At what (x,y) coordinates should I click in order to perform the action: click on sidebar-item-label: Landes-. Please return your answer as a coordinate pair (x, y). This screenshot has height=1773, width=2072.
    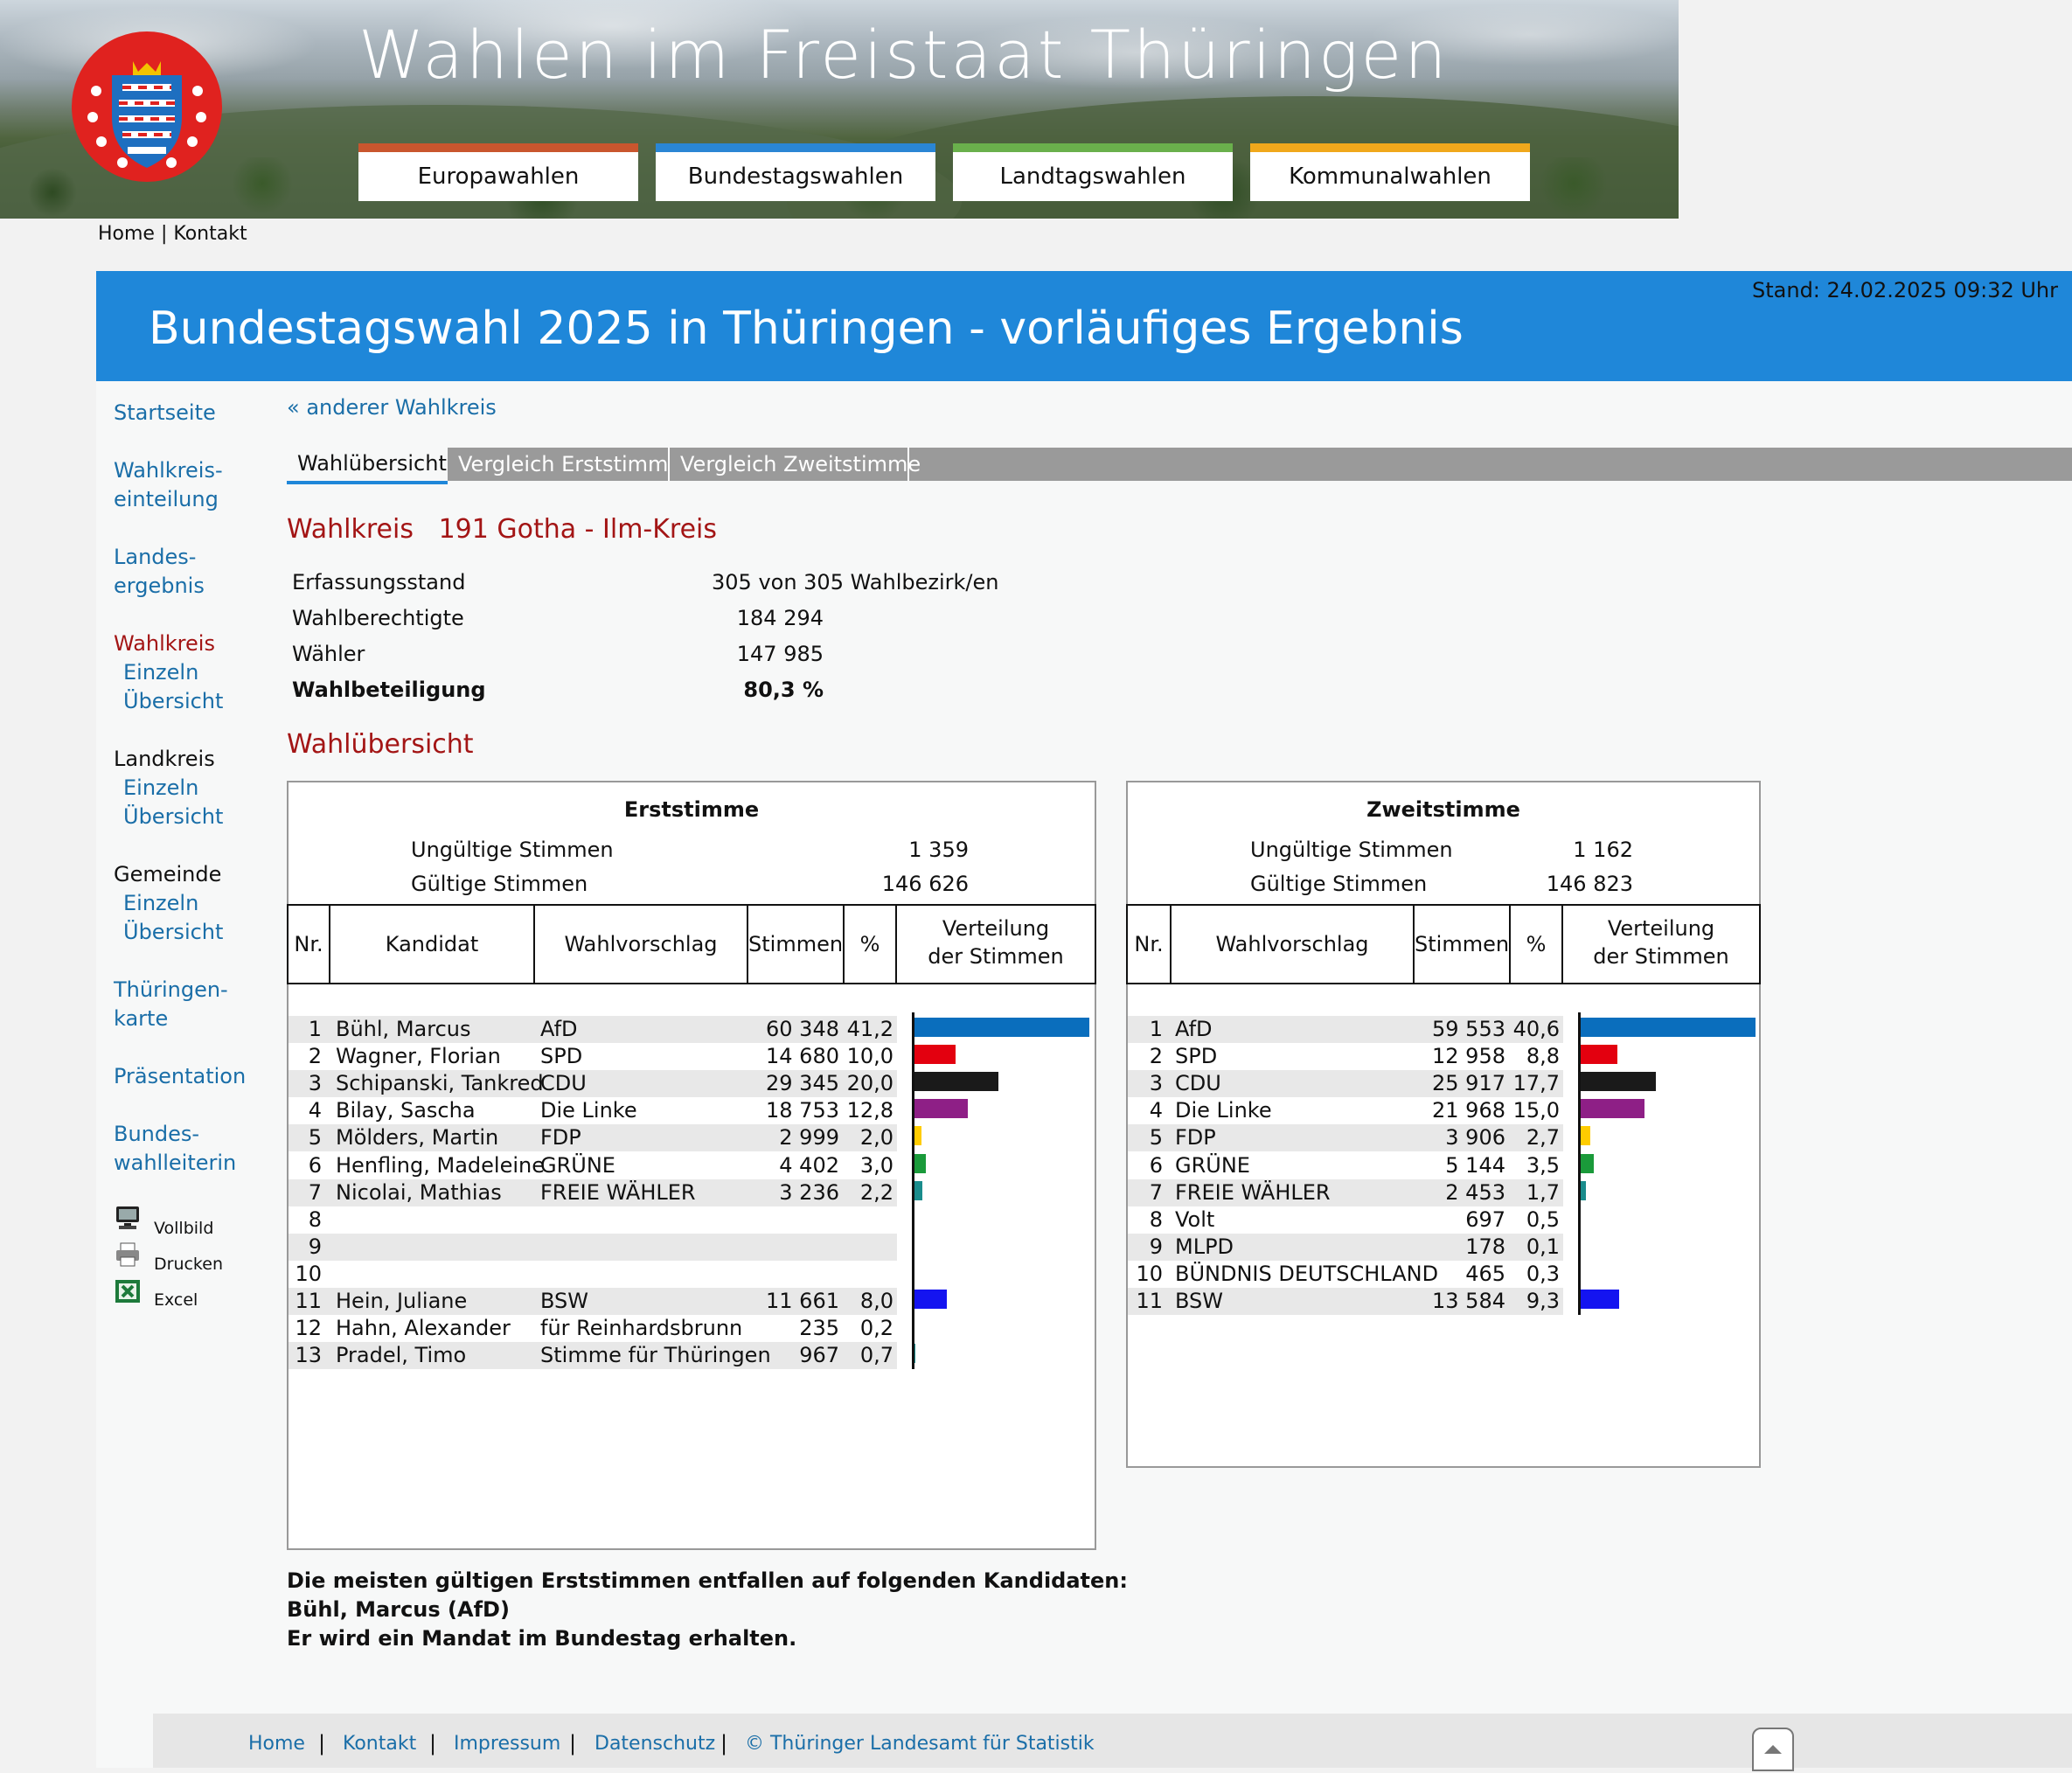
    Looking at the image, I should click on (155, 557).